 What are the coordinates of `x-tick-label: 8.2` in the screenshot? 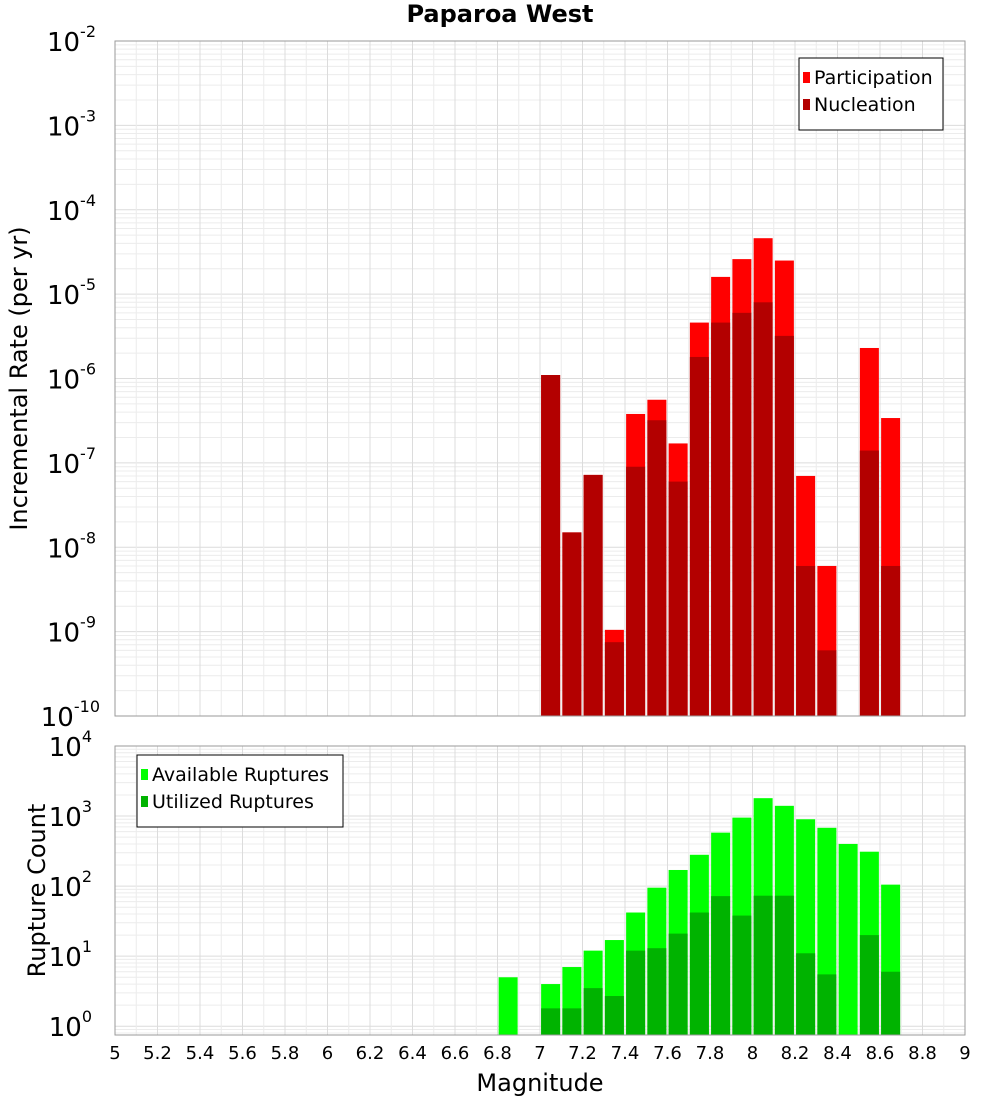 It's located at (795, 1053).